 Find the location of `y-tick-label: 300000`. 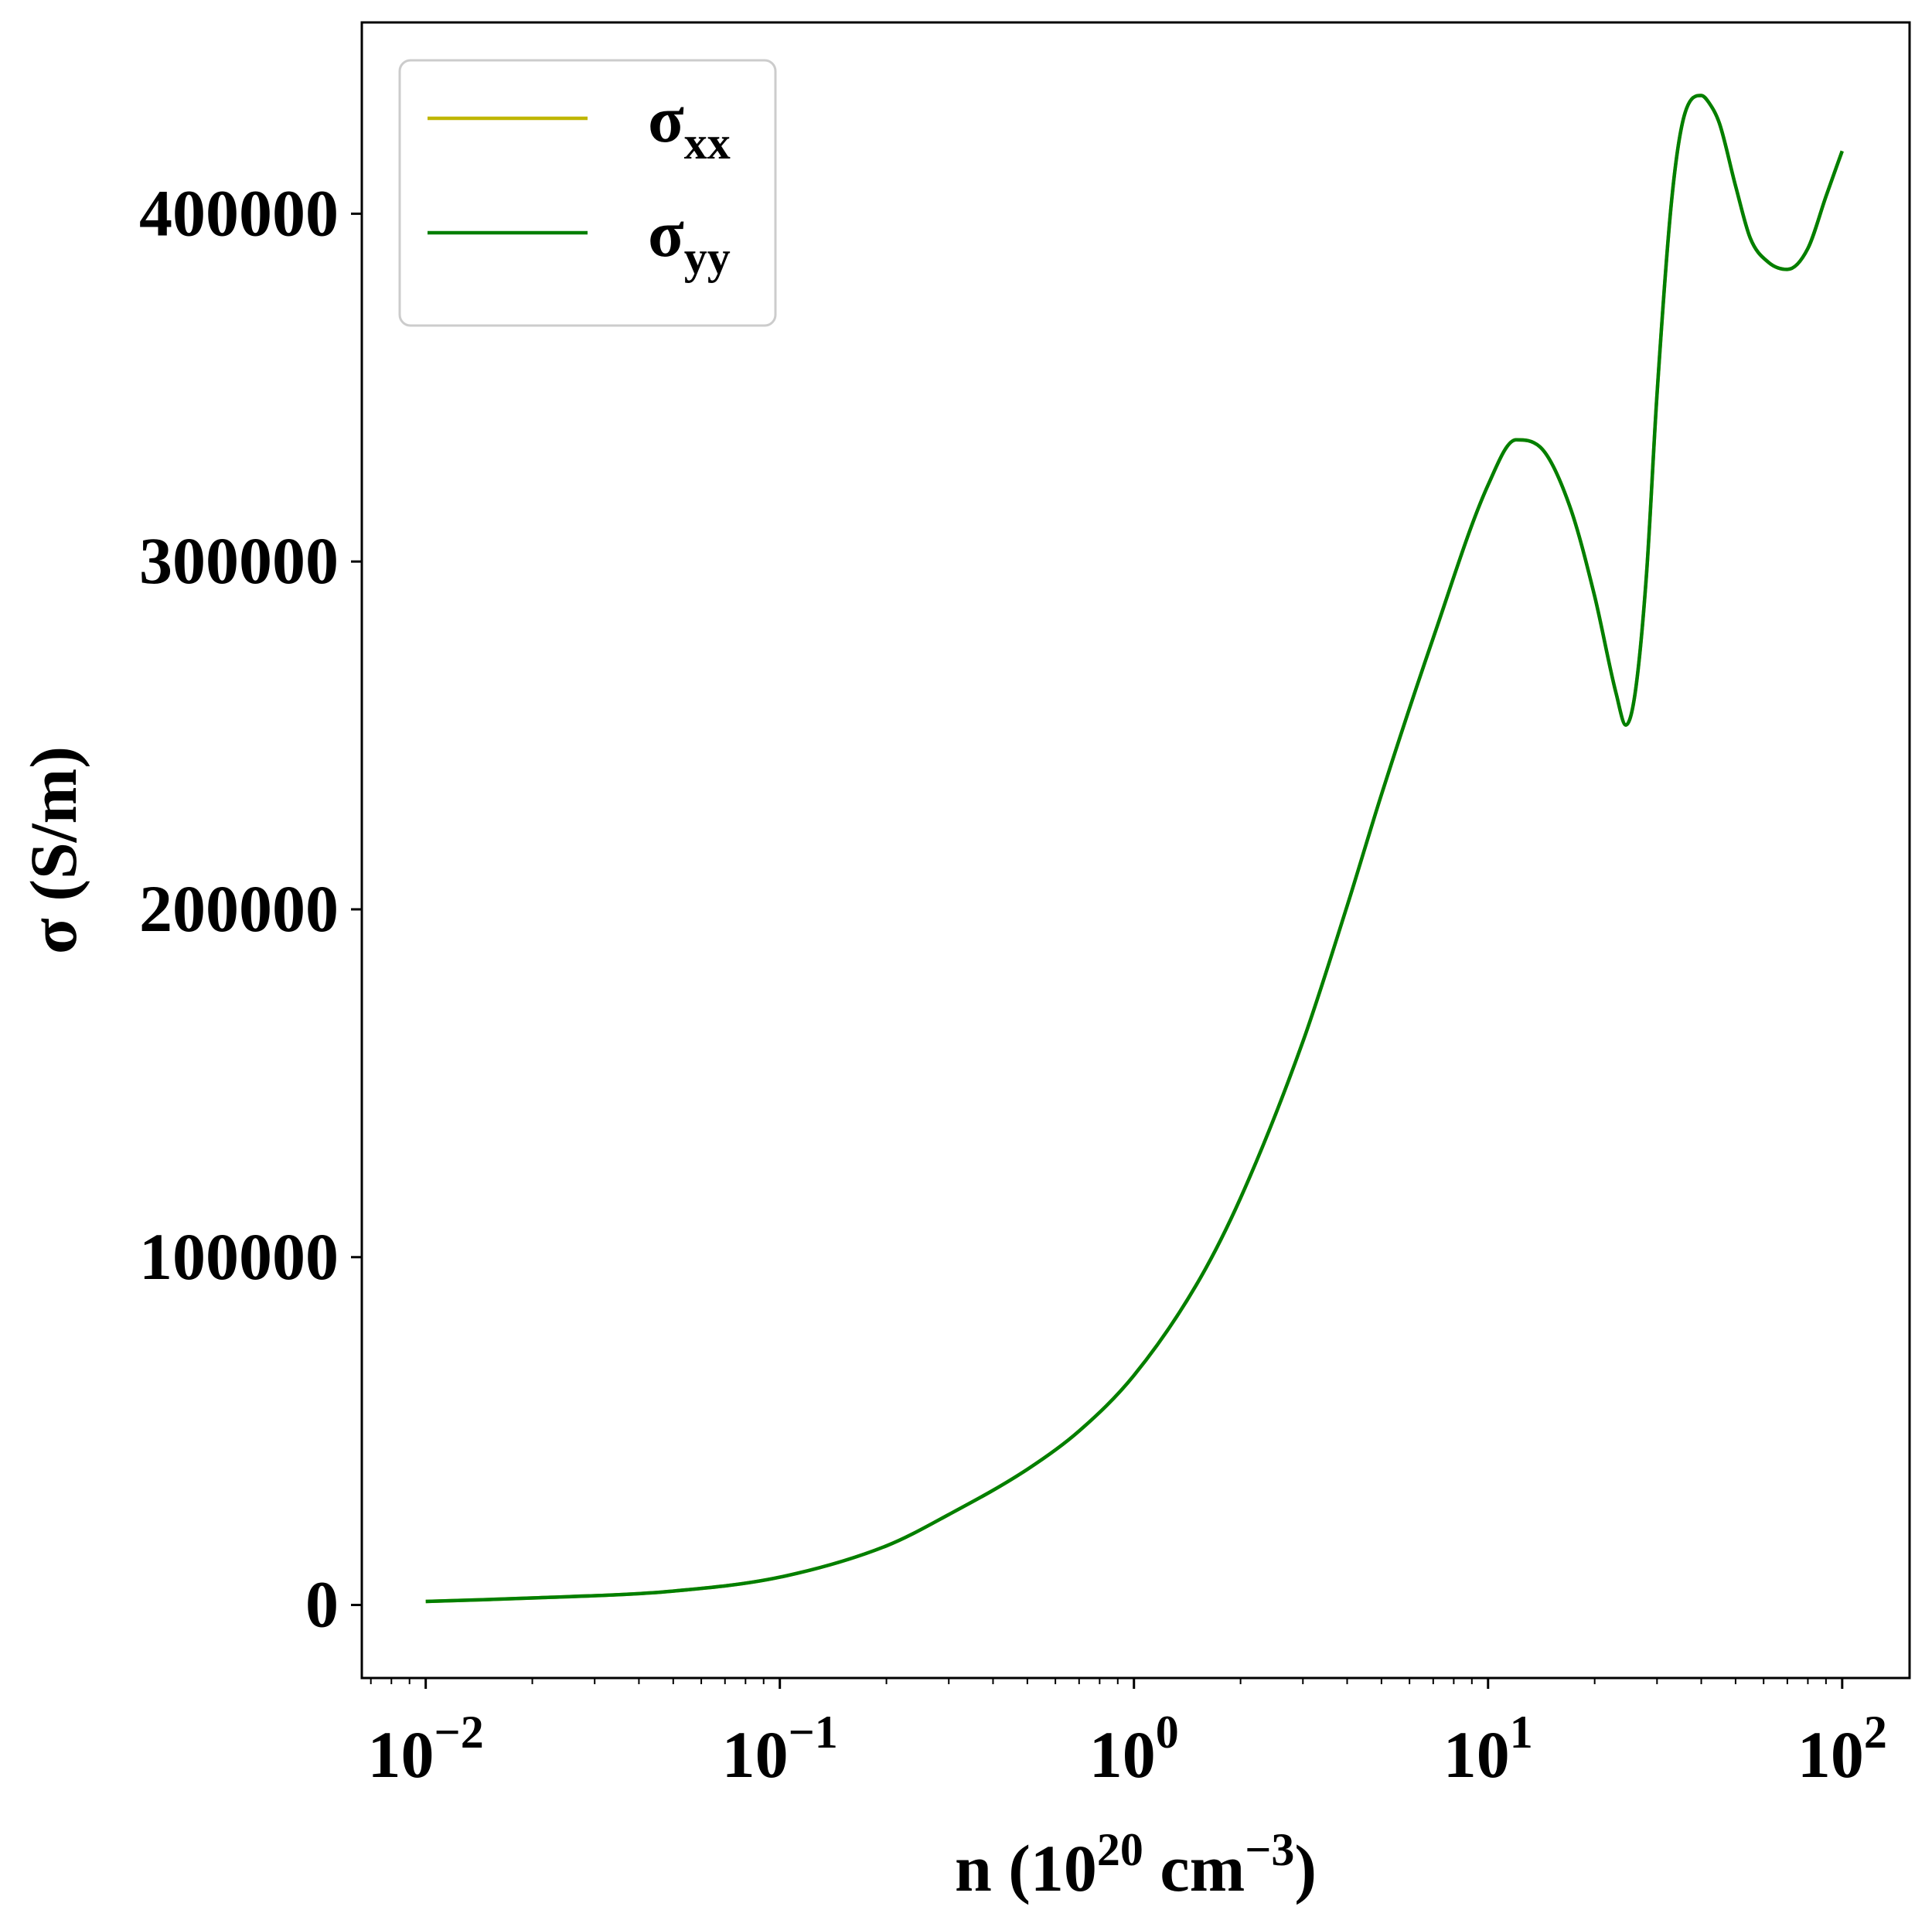

y-tick-label: 300000 is located at coordinates (239, 561).